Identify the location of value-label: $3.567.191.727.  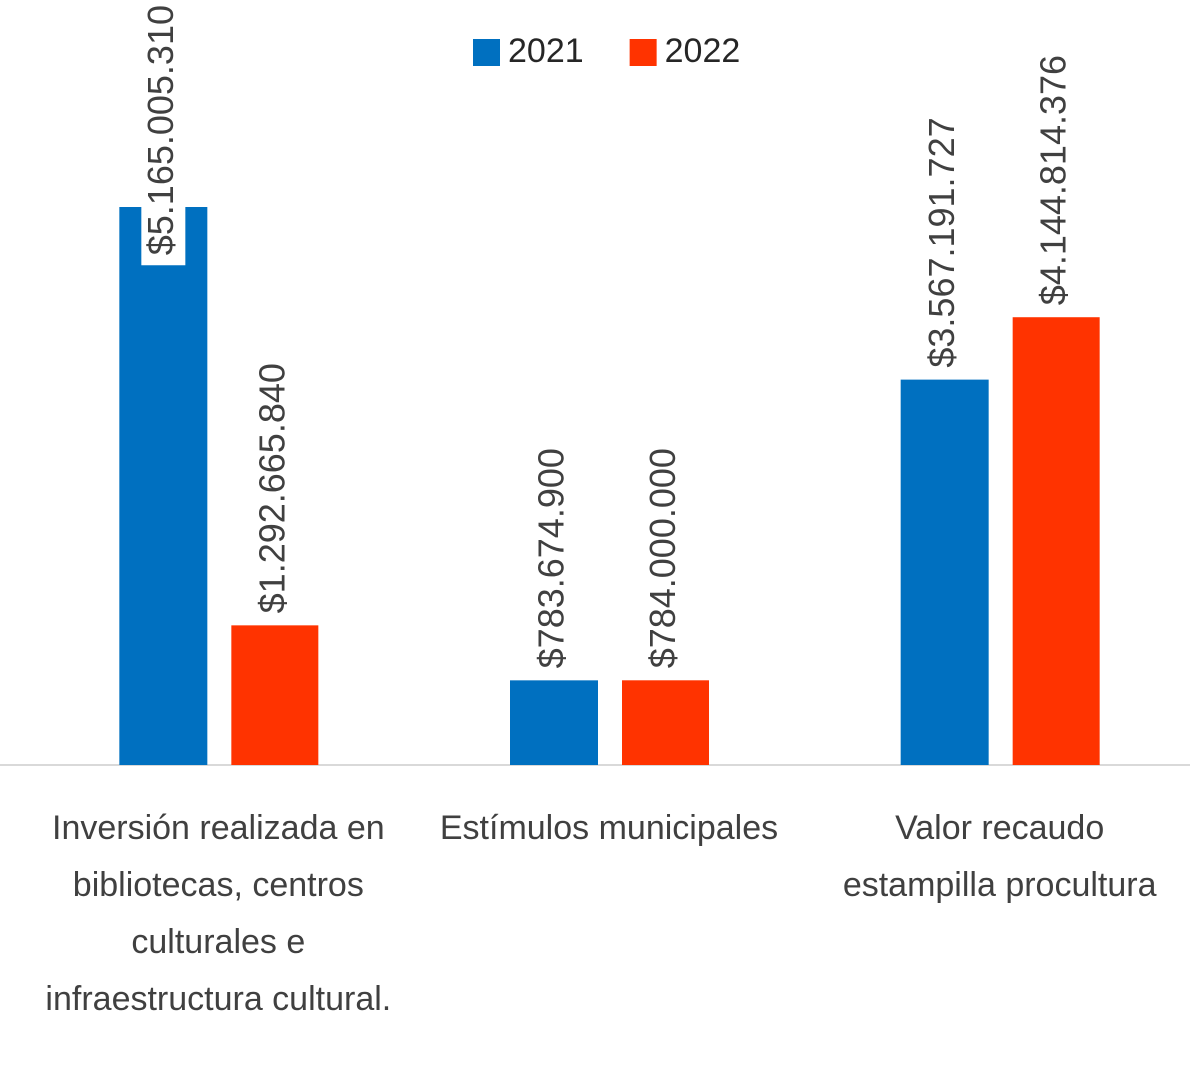
(941, 242).